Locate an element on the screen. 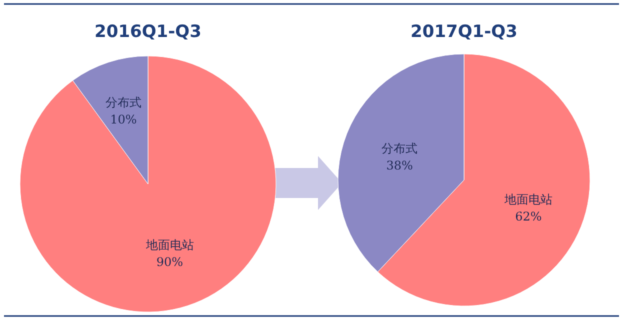 This screenshot has height=322, width=623. data-label: 10% is located at coordinates (123, 119).